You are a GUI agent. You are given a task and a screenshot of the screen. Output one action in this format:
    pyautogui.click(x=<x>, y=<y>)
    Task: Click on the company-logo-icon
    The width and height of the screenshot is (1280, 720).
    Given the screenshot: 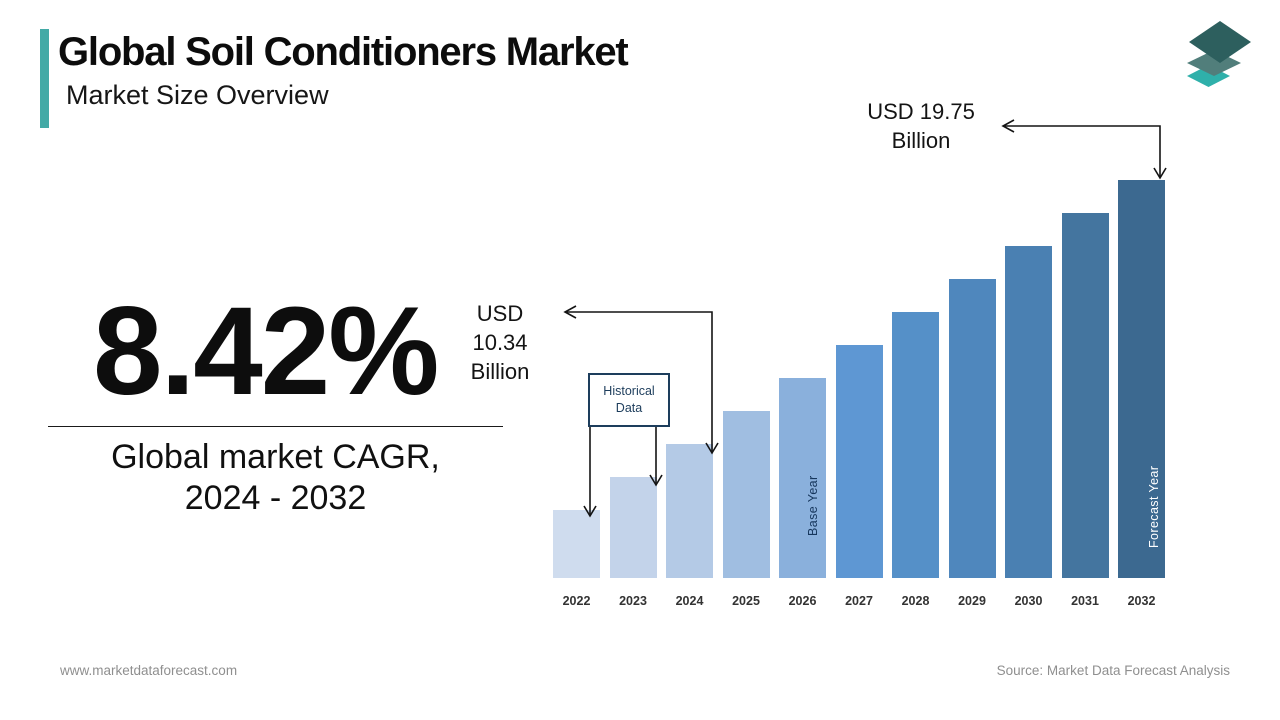 What is the action you would take?
    pyautogui.click(x=1219, y=54)
    